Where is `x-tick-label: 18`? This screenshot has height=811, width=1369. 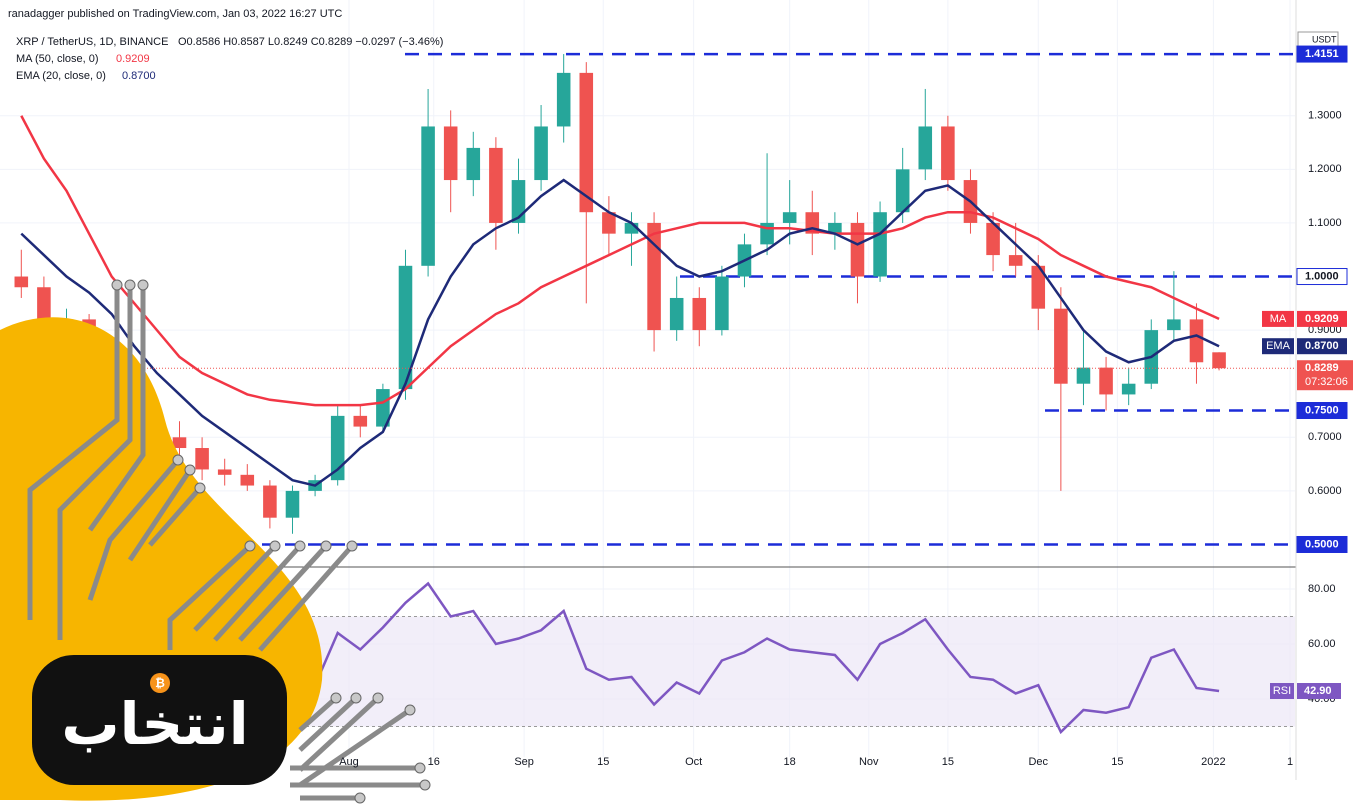 x-tick-label: 18 is located at coordinates (790, 762).